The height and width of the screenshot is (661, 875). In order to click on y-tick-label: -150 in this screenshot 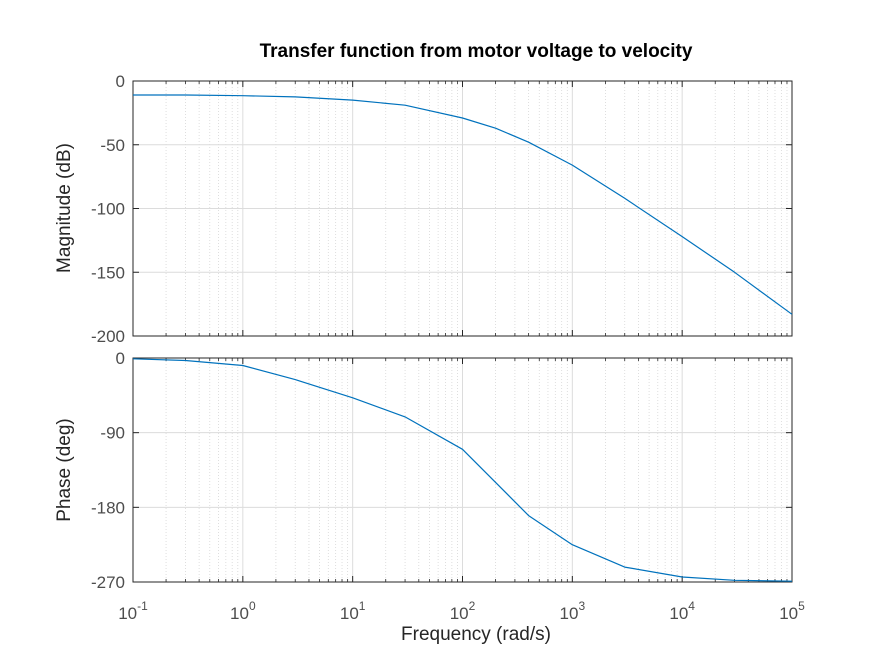, I will do `click(108, 272)`.